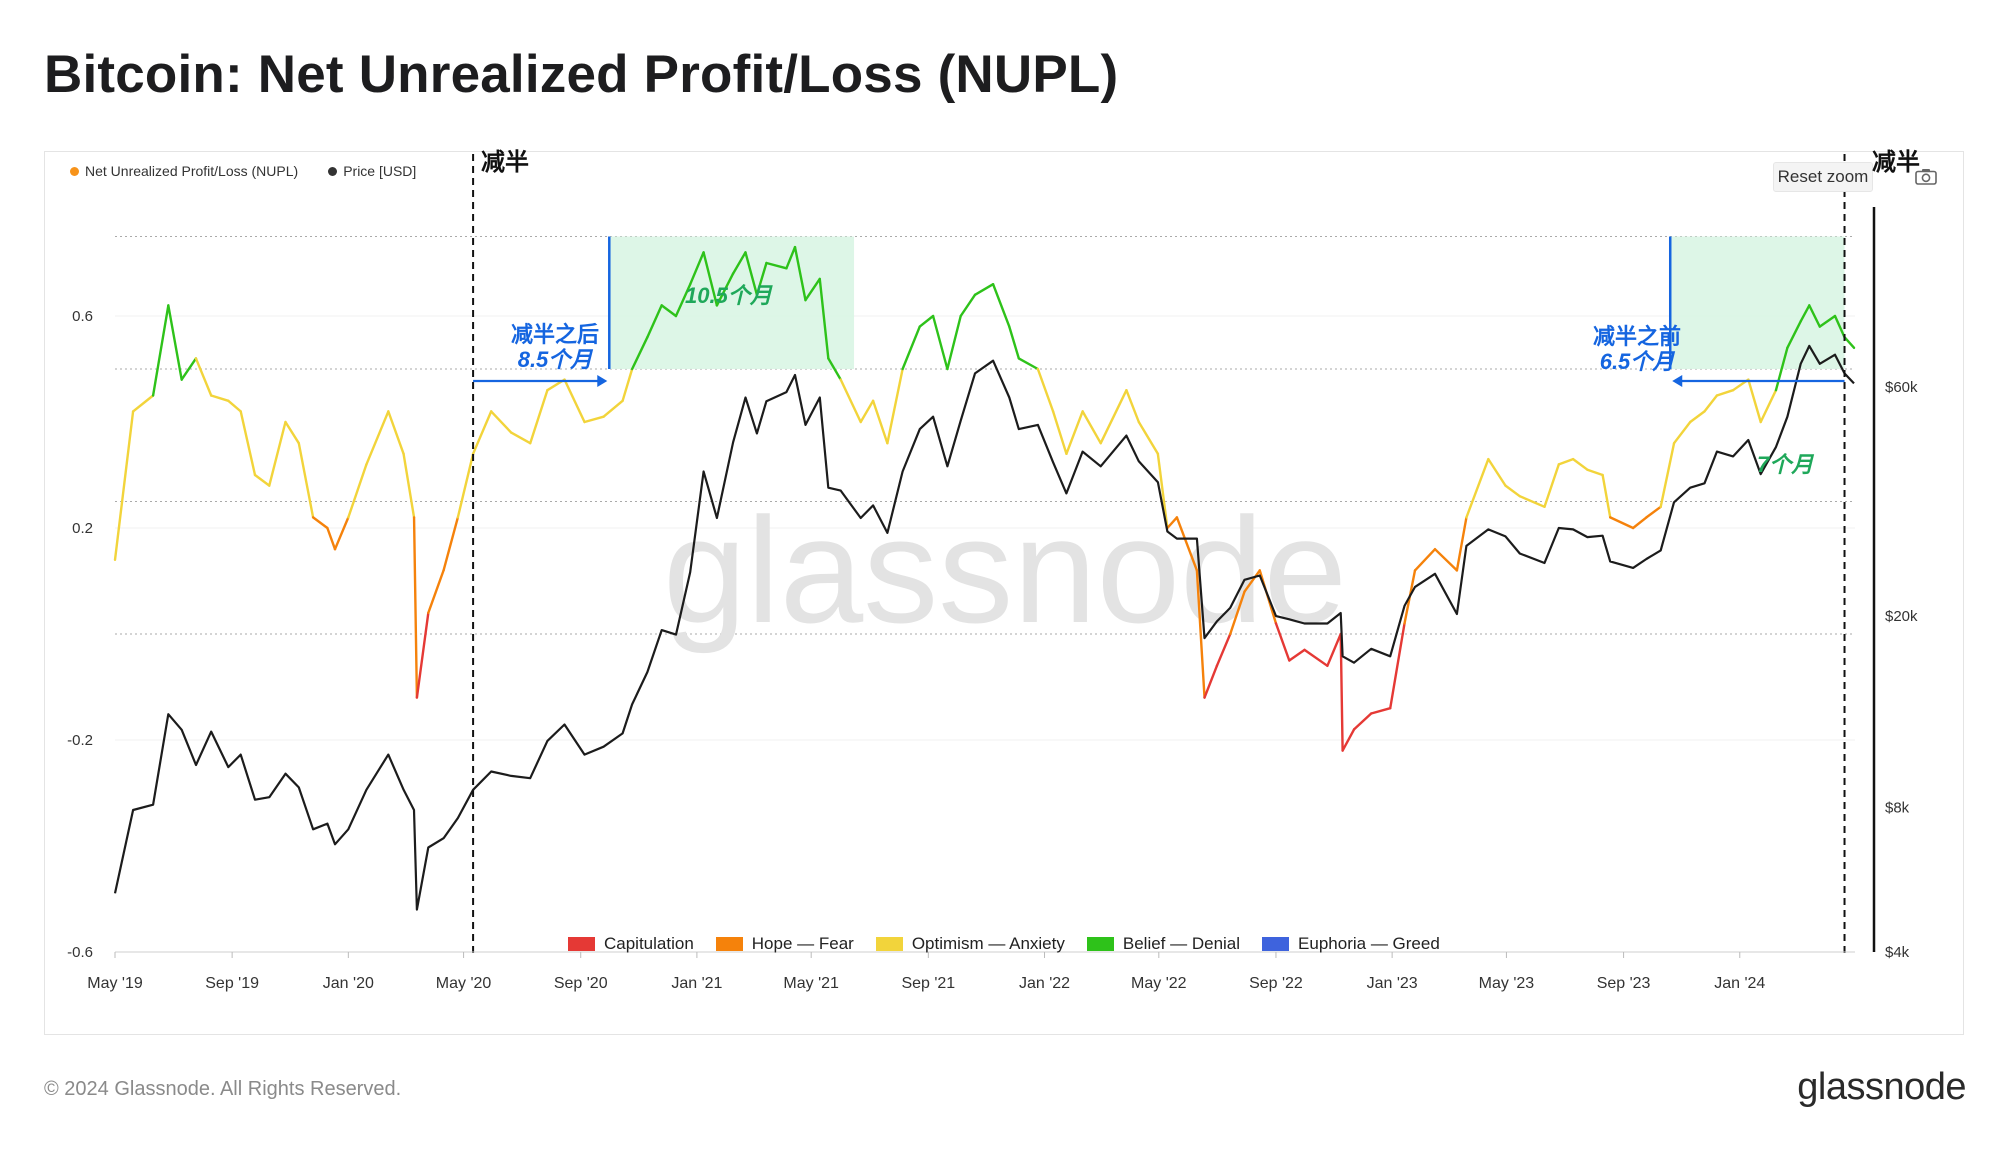 The width and height of the screenshot is (2000, 1152). I want to click on legend-dot-nupl, so click(74, 171).